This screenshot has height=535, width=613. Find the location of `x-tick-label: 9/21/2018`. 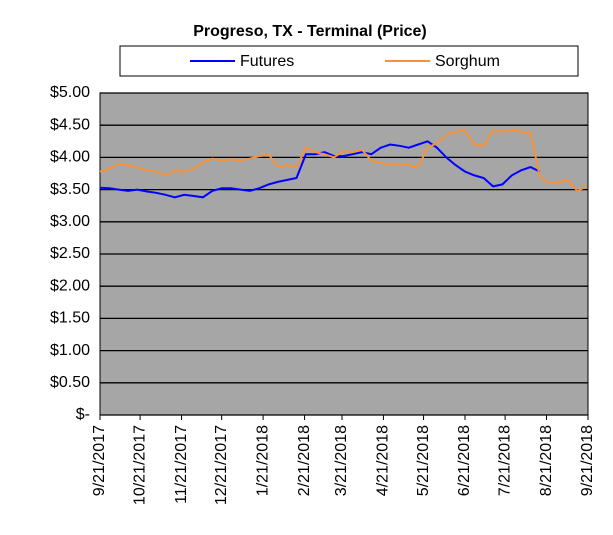

x-tick-label: 9/21/2018 is located at coordinates (587, 460).